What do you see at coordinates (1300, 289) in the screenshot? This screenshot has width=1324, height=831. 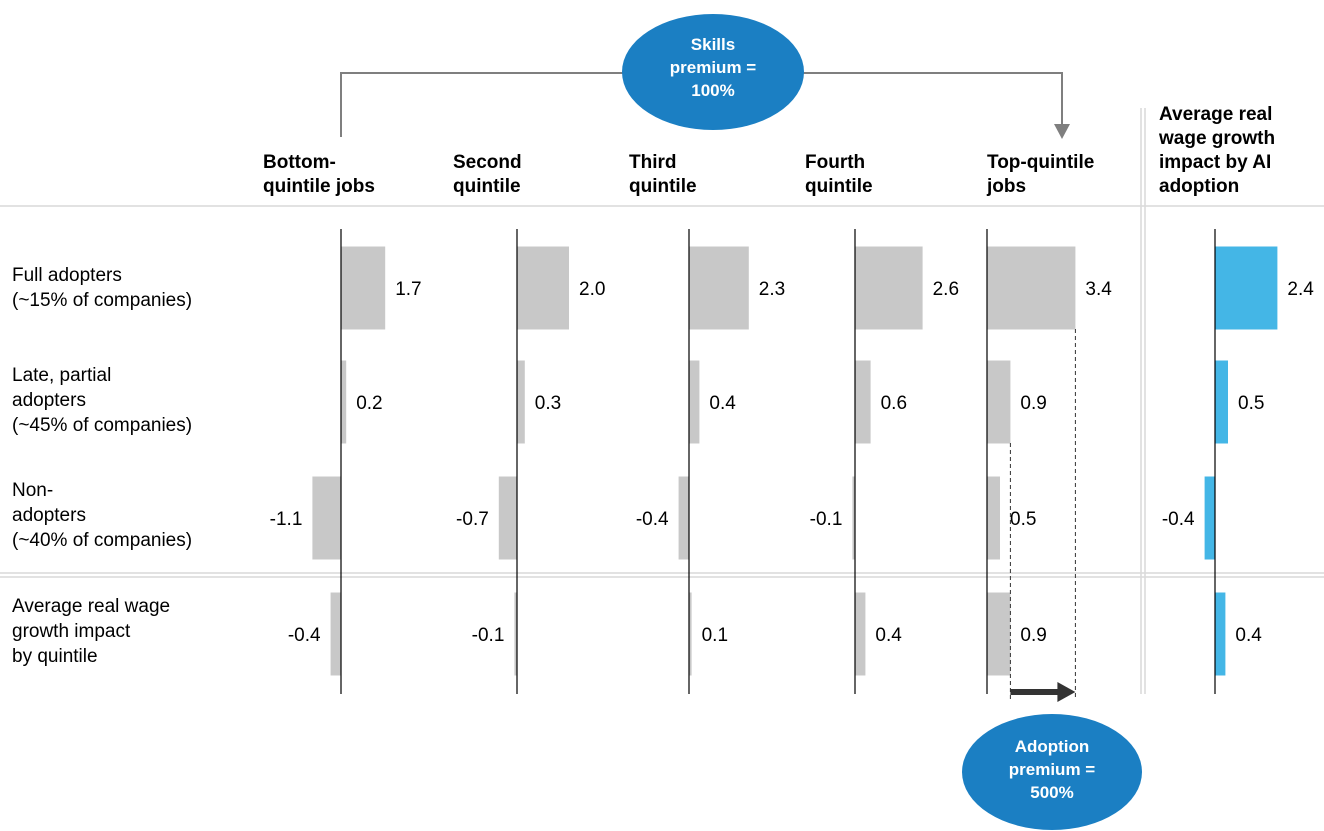 I see `data-label: 2.4` at bounding box center [1300, 289].